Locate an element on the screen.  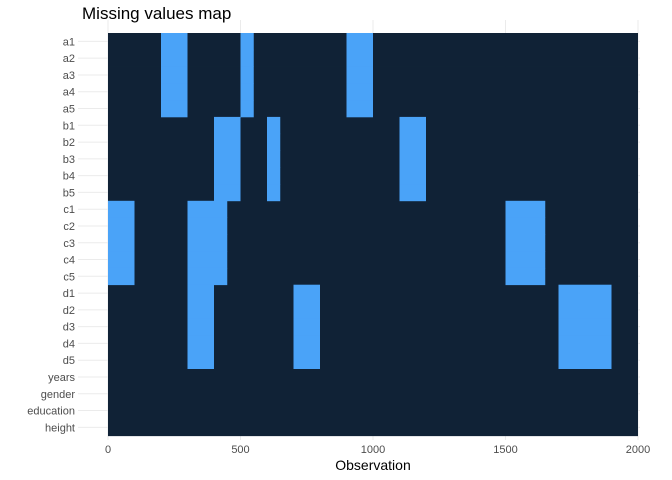
y-tick-label: years is located at coordinates (61, 378).